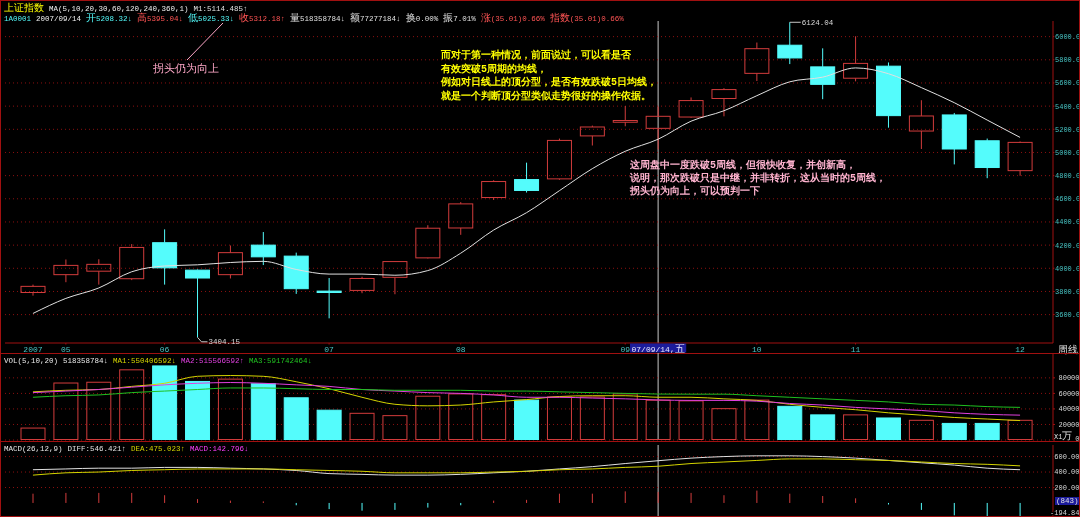 This screenshot has width=1080, height=517. Describe the element at coordinates (625, 349) in the screenshot. I see `x-tick-label: 09` at that location.